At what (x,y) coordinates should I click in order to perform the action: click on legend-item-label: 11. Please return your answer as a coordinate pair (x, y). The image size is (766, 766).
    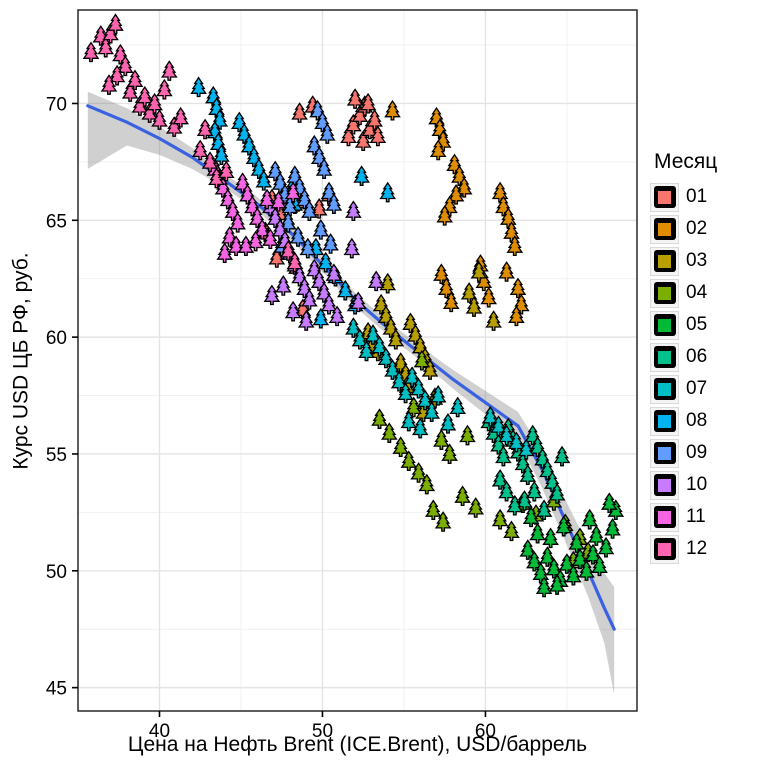
    Looking at the image, I should click on (696, 516).